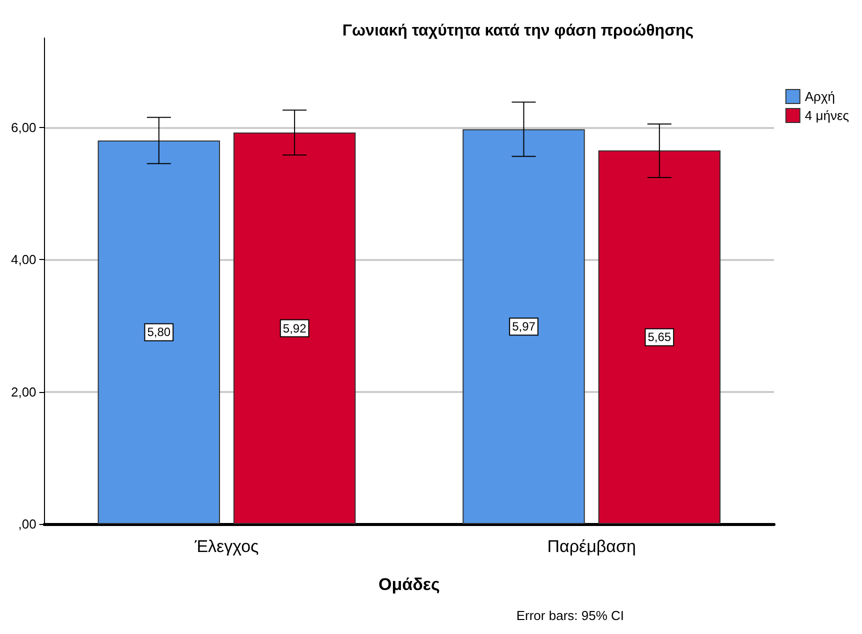 The height and width of the screenshot is (634, 862). What do you see at coordinates (819, 96) in the screenshot?
I see `legend-label: Αρχή` at bounding box center [819, 96].